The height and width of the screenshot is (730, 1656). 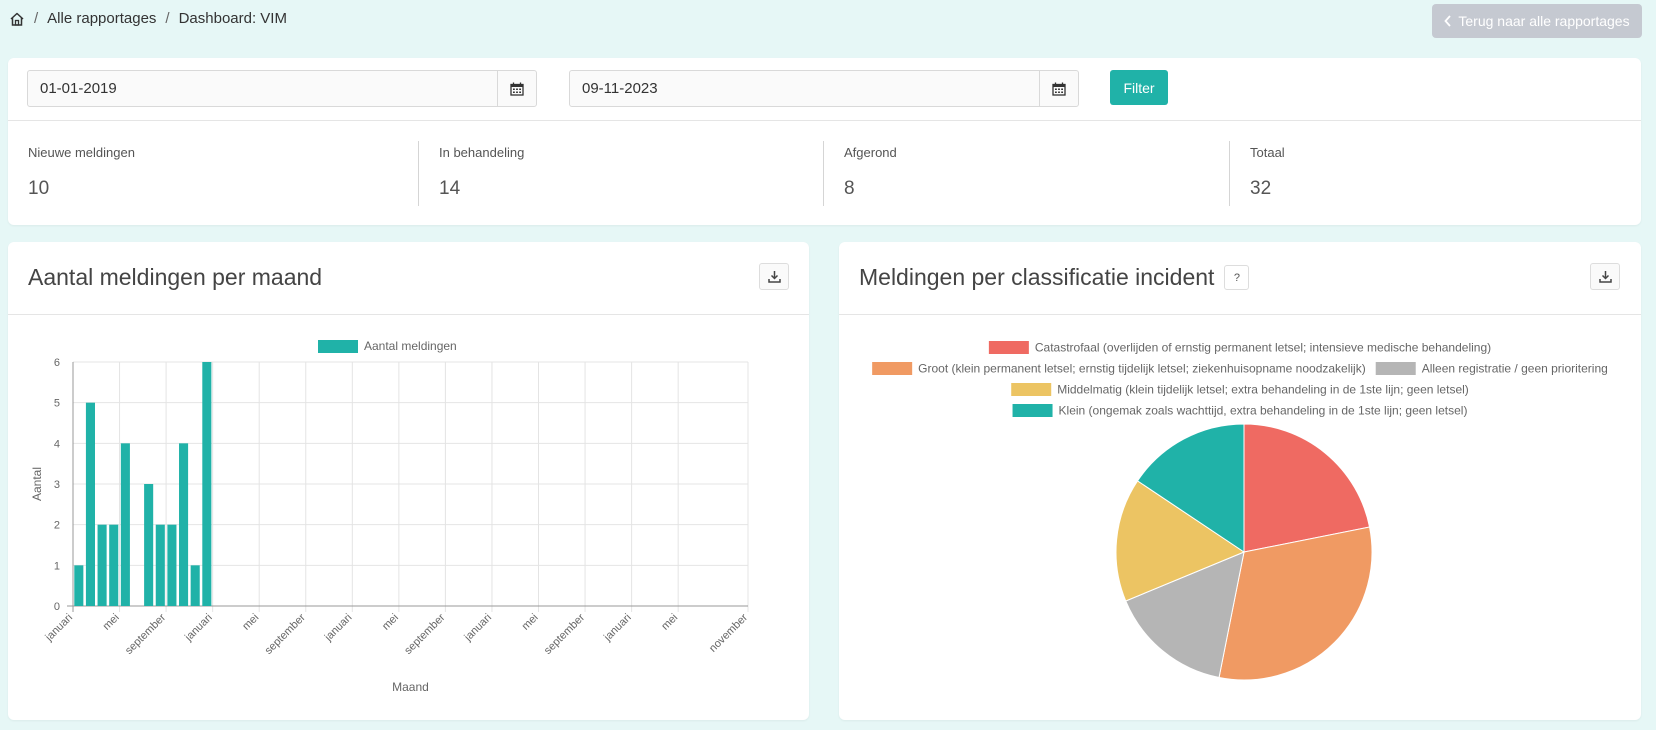 I want to click on breadcrumb: / Alle rapportages / Dashboard: VIM, so click(x=148, y=18).